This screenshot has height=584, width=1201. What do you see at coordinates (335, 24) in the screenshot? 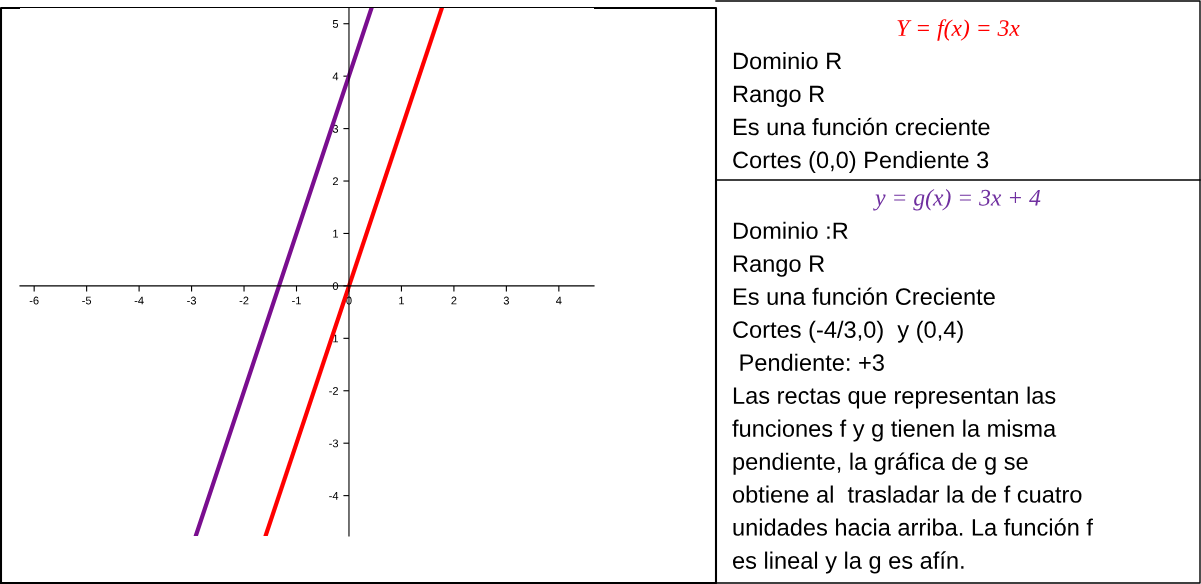
I see `y-tick-label: 5` at bounding box center [335, 24].